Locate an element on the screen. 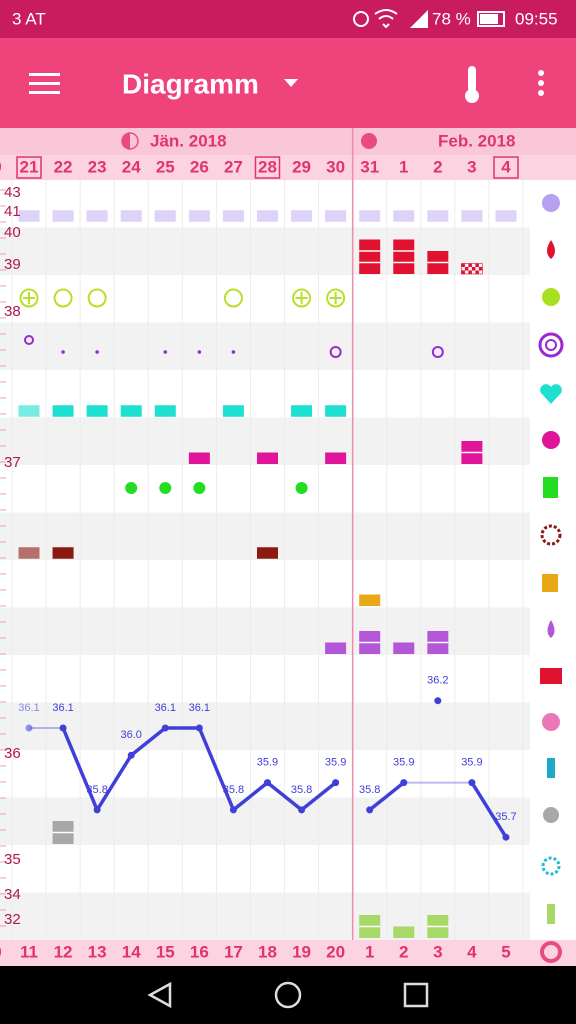  menu-button is located at coordinates (44, 83).